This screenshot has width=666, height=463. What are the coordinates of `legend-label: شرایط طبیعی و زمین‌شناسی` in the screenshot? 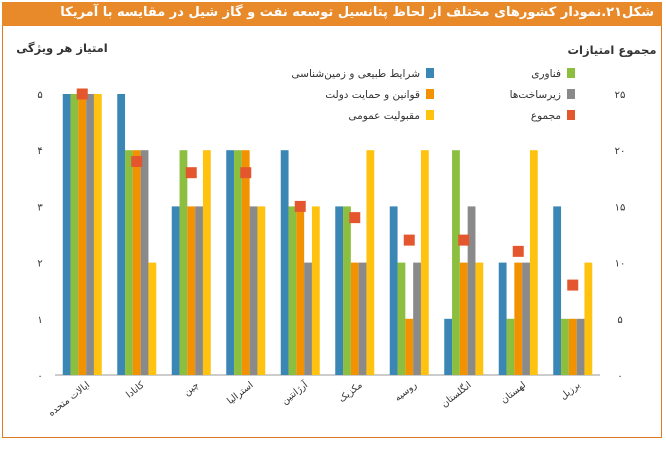 It's located at (355, 74).